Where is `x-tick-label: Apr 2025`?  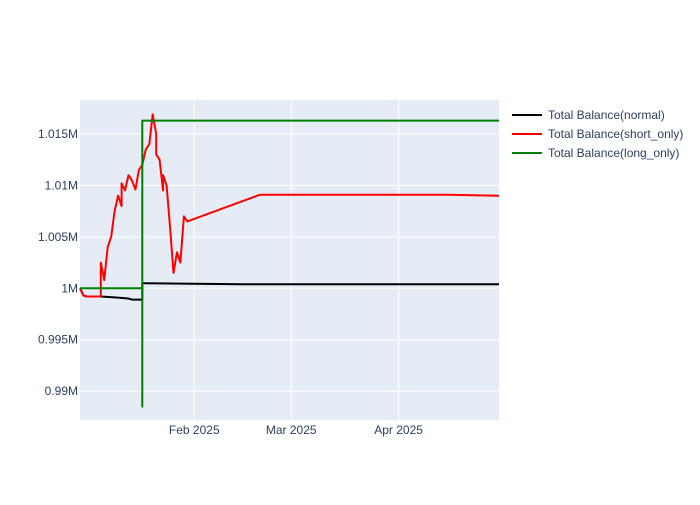
x-tick-label: Apr 2025 is located at coordinates (398, 430).